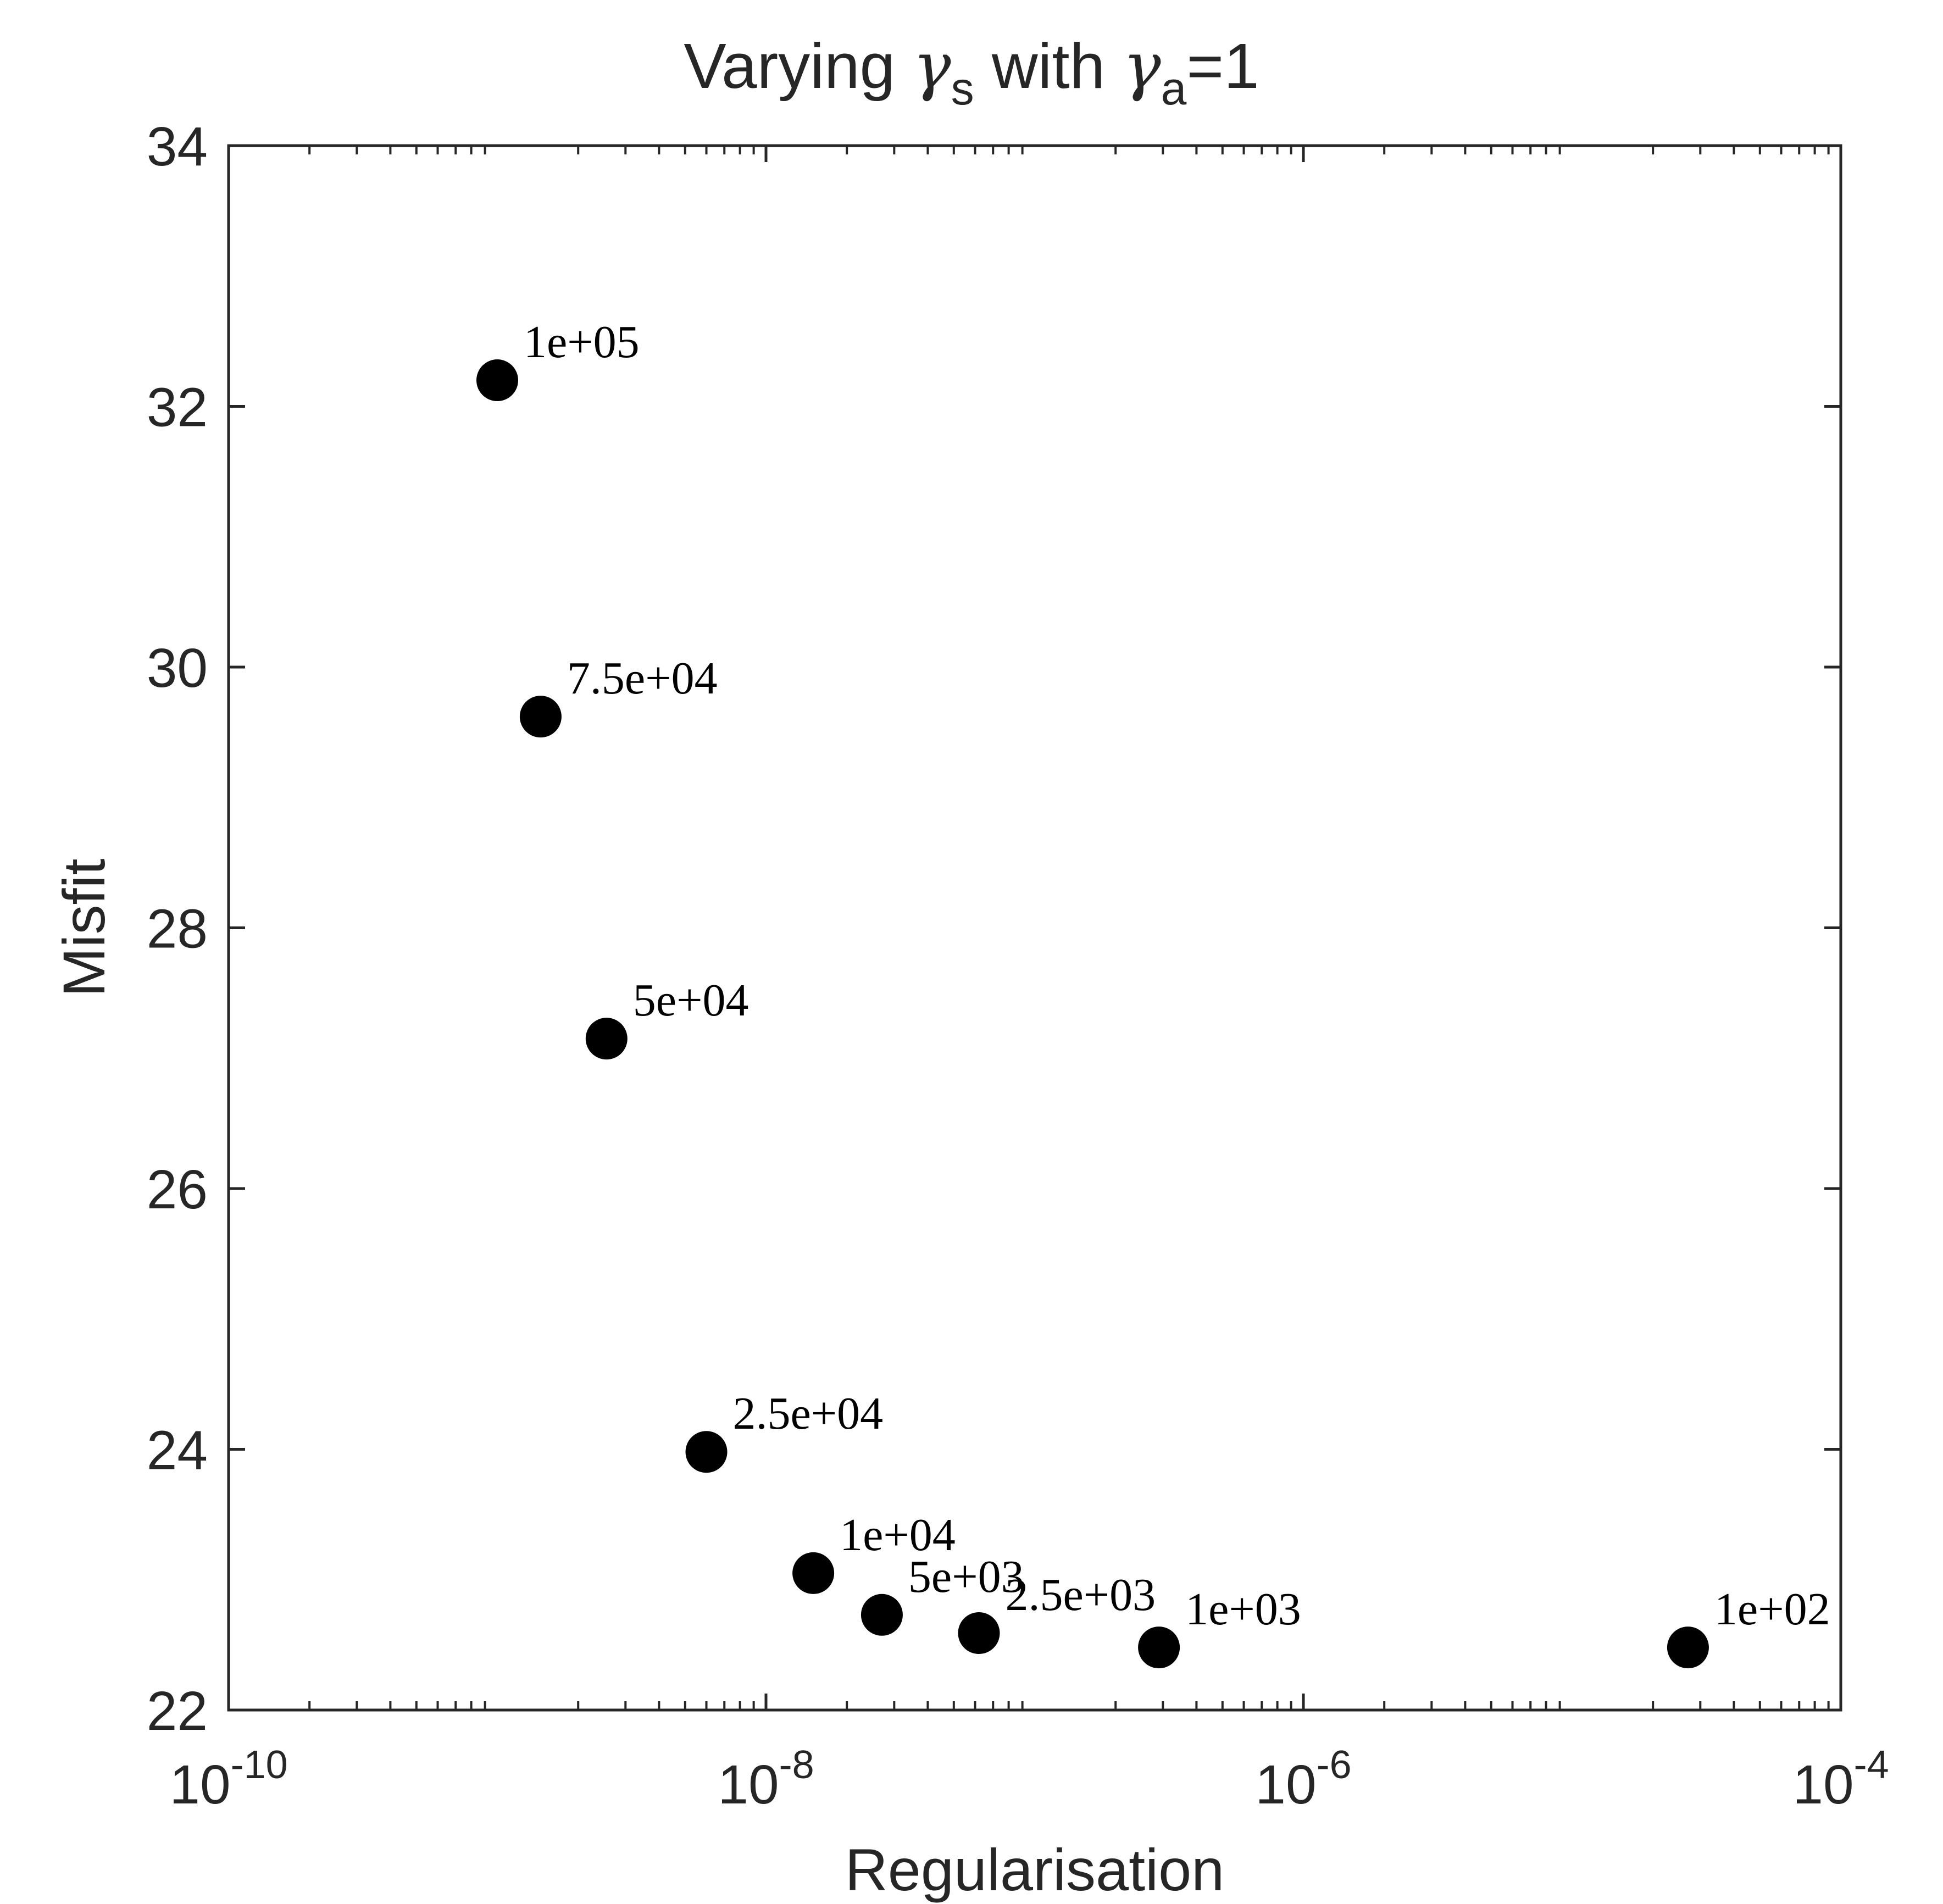 The width and height of the screenshot is (1943, 1904). I want to click on point-label: 1e+04, so click(898, 1535).